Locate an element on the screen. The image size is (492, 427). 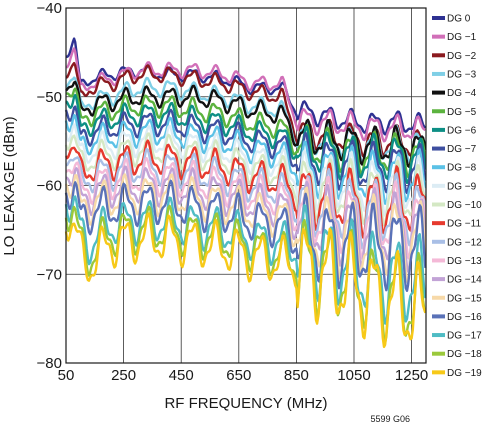
legend-label: DG −17 is located at coordinates (464, 336).